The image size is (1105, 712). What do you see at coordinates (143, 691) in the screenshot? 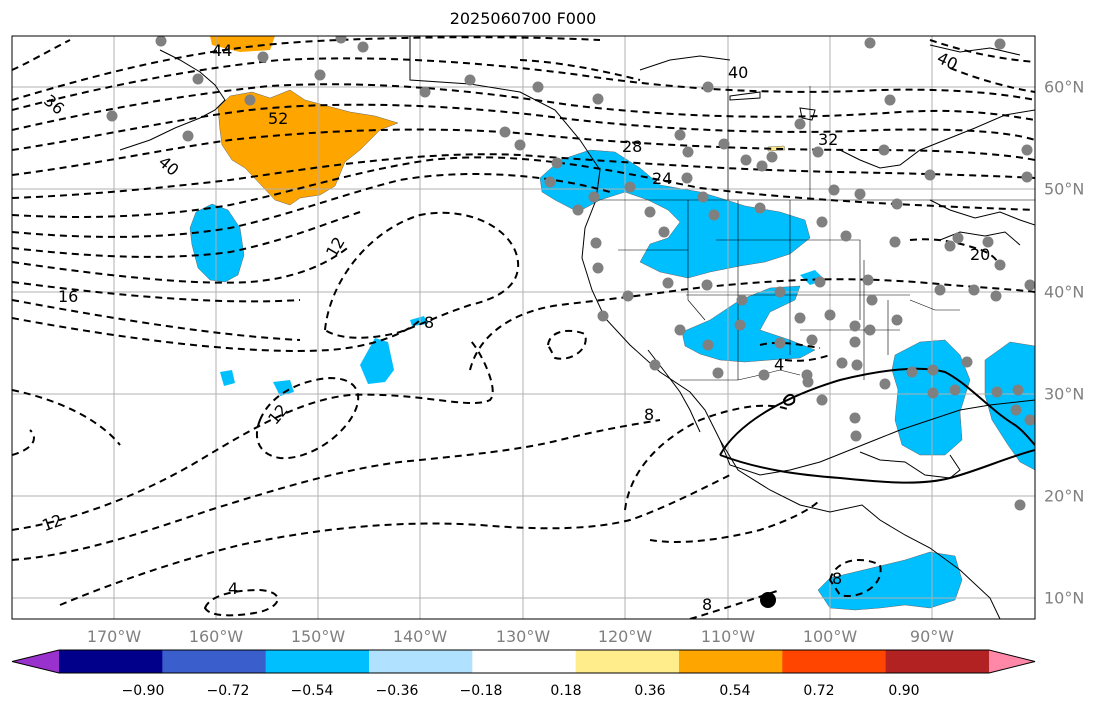
I see `colorbar-tick-1: −0.90` at bounding box center [143, 691].